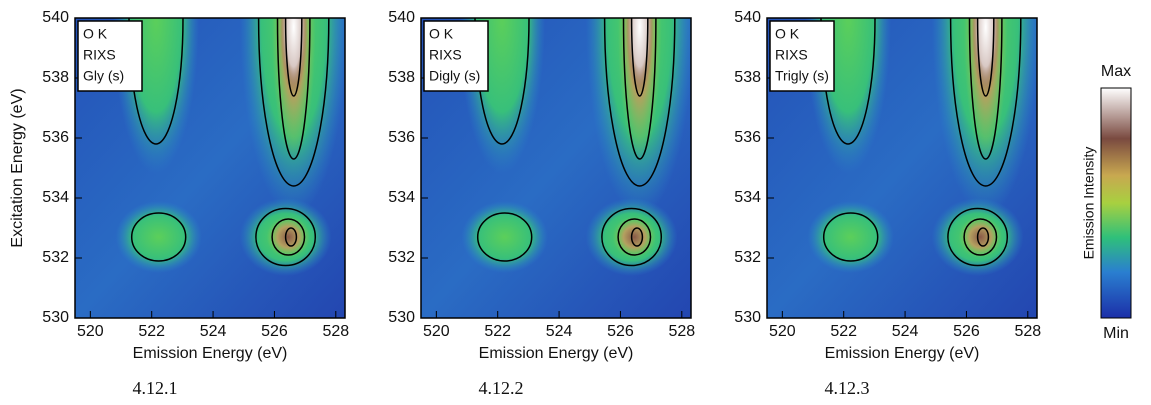 The height and width of the screenshot is (405, 1151). Describe the element at coordinates (1116, 333) in the screenshot. I see `colorbar-min: Min` at that location.